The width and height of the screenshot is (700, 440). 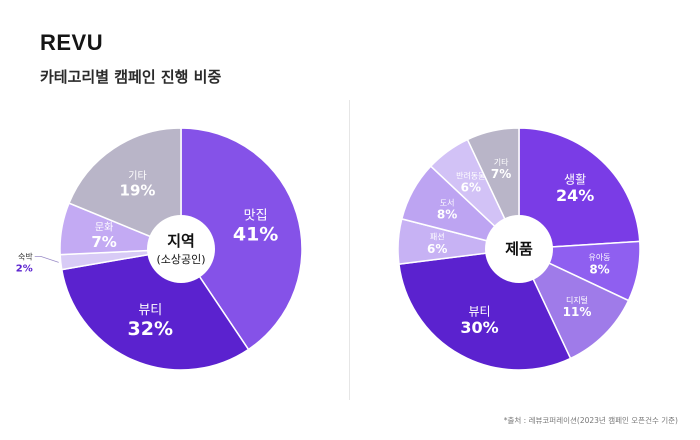 What do you see at coordinates (437, 237) in the screenshot?
I see `label-패션: 패션` at bounding box center [437, 237].